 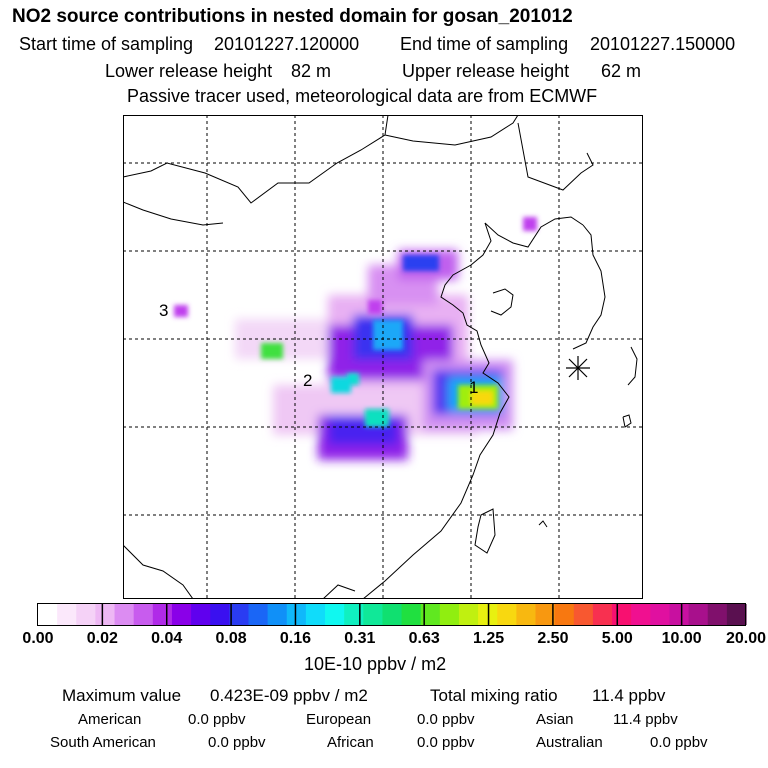 What do you see at coordinates (167, 638) in the screenshot?
I see `colorbar-tick-label: 0.04` at bounding box center [167, 638].